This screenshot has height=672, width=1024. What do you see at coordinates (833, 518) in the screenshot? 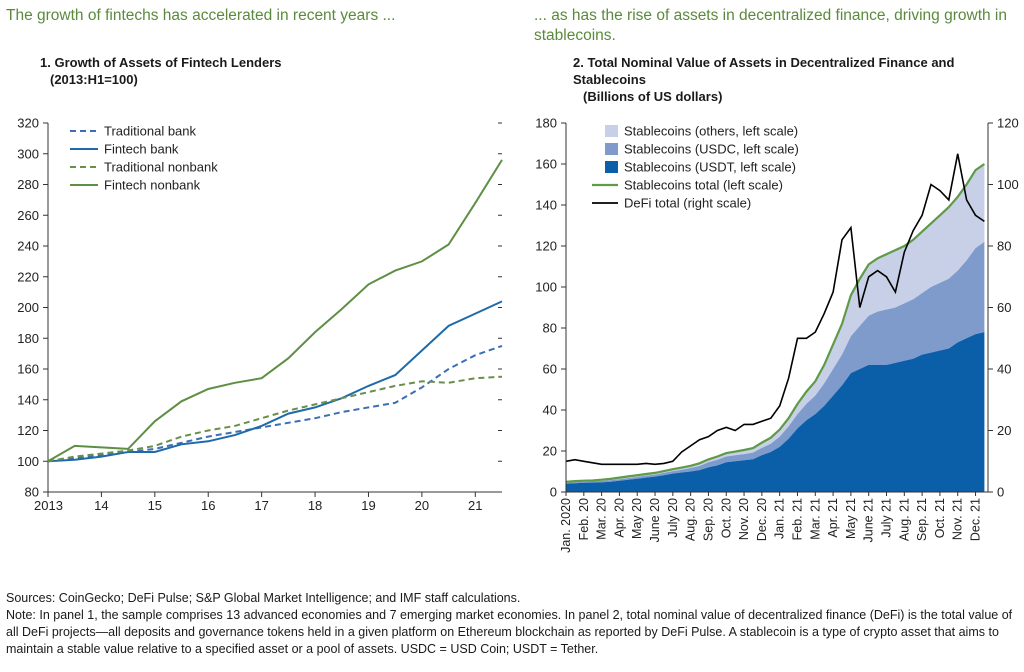
I see `panel2-x-tick-label: Apr. 21` at bounding box center [833, 518].